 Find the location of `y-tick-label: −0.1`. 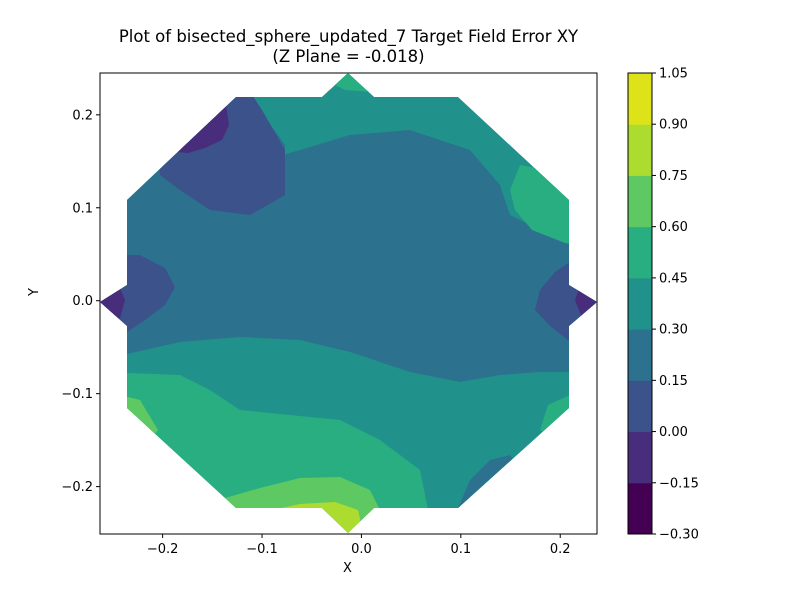

y-tick-label: −0.1 is located at coordinates (77, 394).